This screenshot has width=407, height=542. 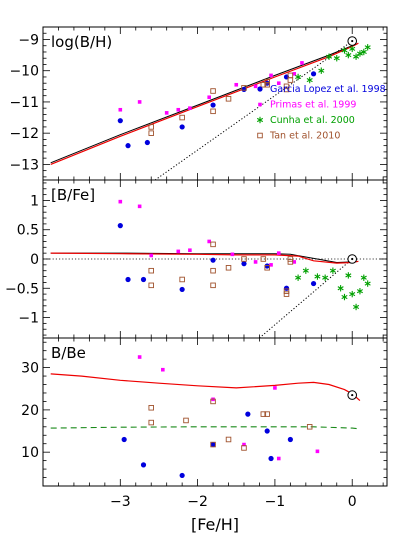 I want to click on panel-3-ytick-label: 30, so click(x=30, y=369).